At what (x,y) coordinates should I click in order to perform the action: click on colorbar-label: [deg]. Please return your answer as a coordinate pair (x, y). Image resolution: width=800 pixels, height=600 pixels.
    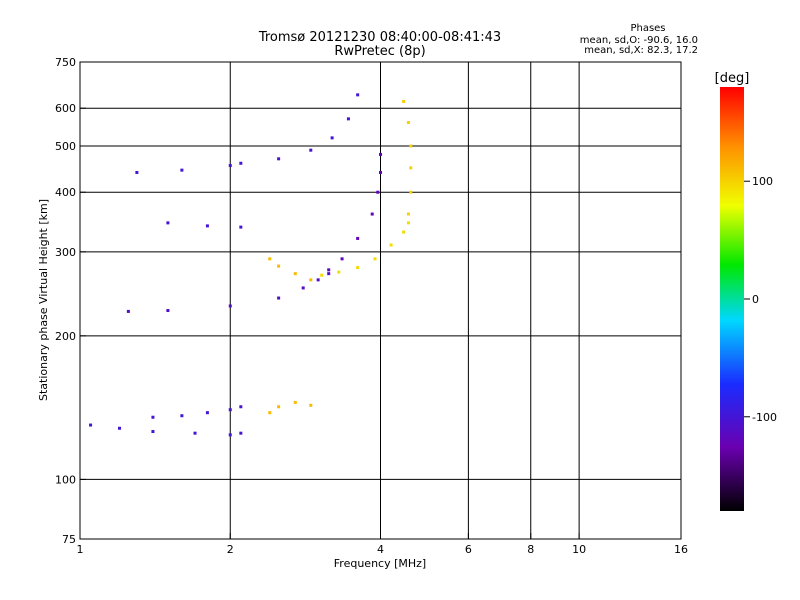
    Looking at the image, I should click on (732, 78).